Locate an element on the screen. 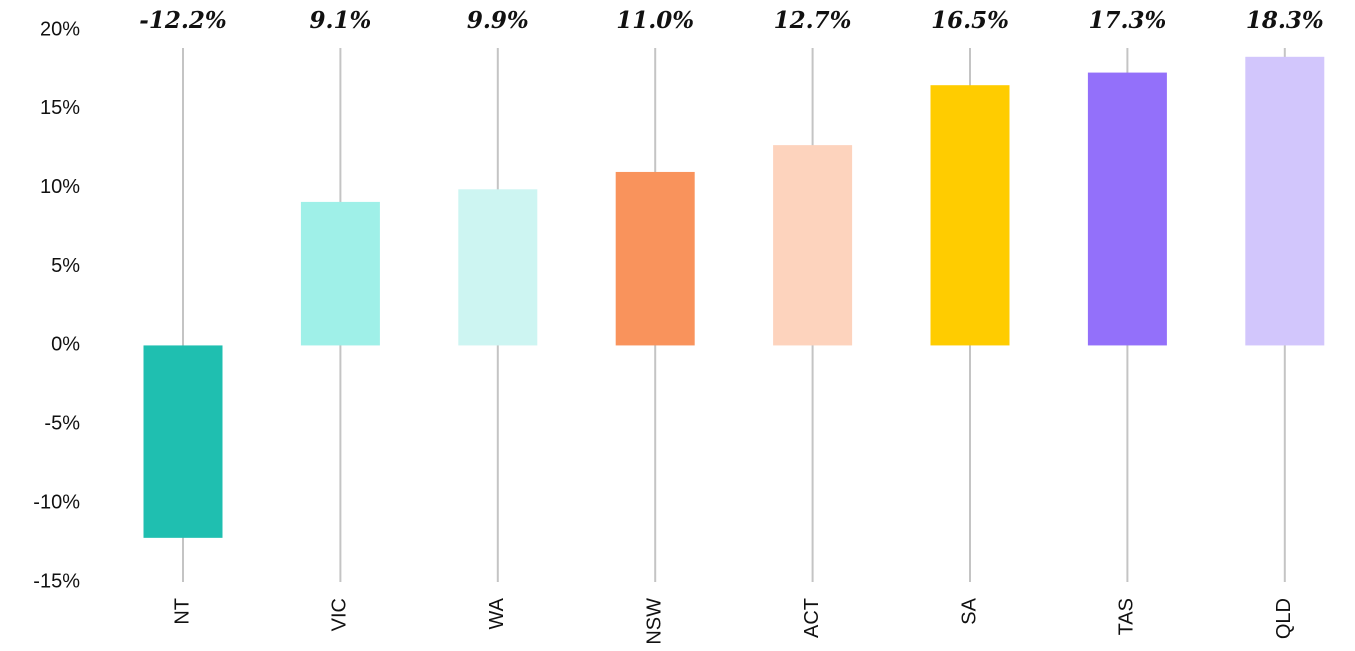 This screenshot has width=1355, height=651. value-label: 12.7% is located at coordinates (813, 20).